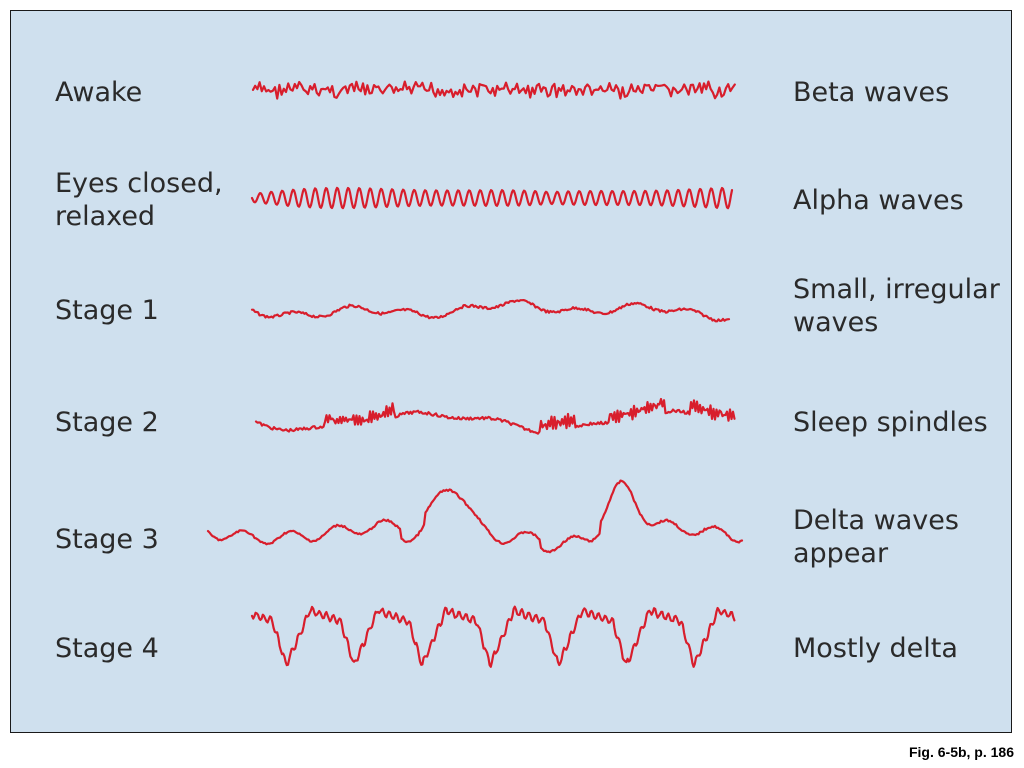 The image size is (1024, 768). I want to click on wave-label-alpha: Alpha waves, so click(878, 200).